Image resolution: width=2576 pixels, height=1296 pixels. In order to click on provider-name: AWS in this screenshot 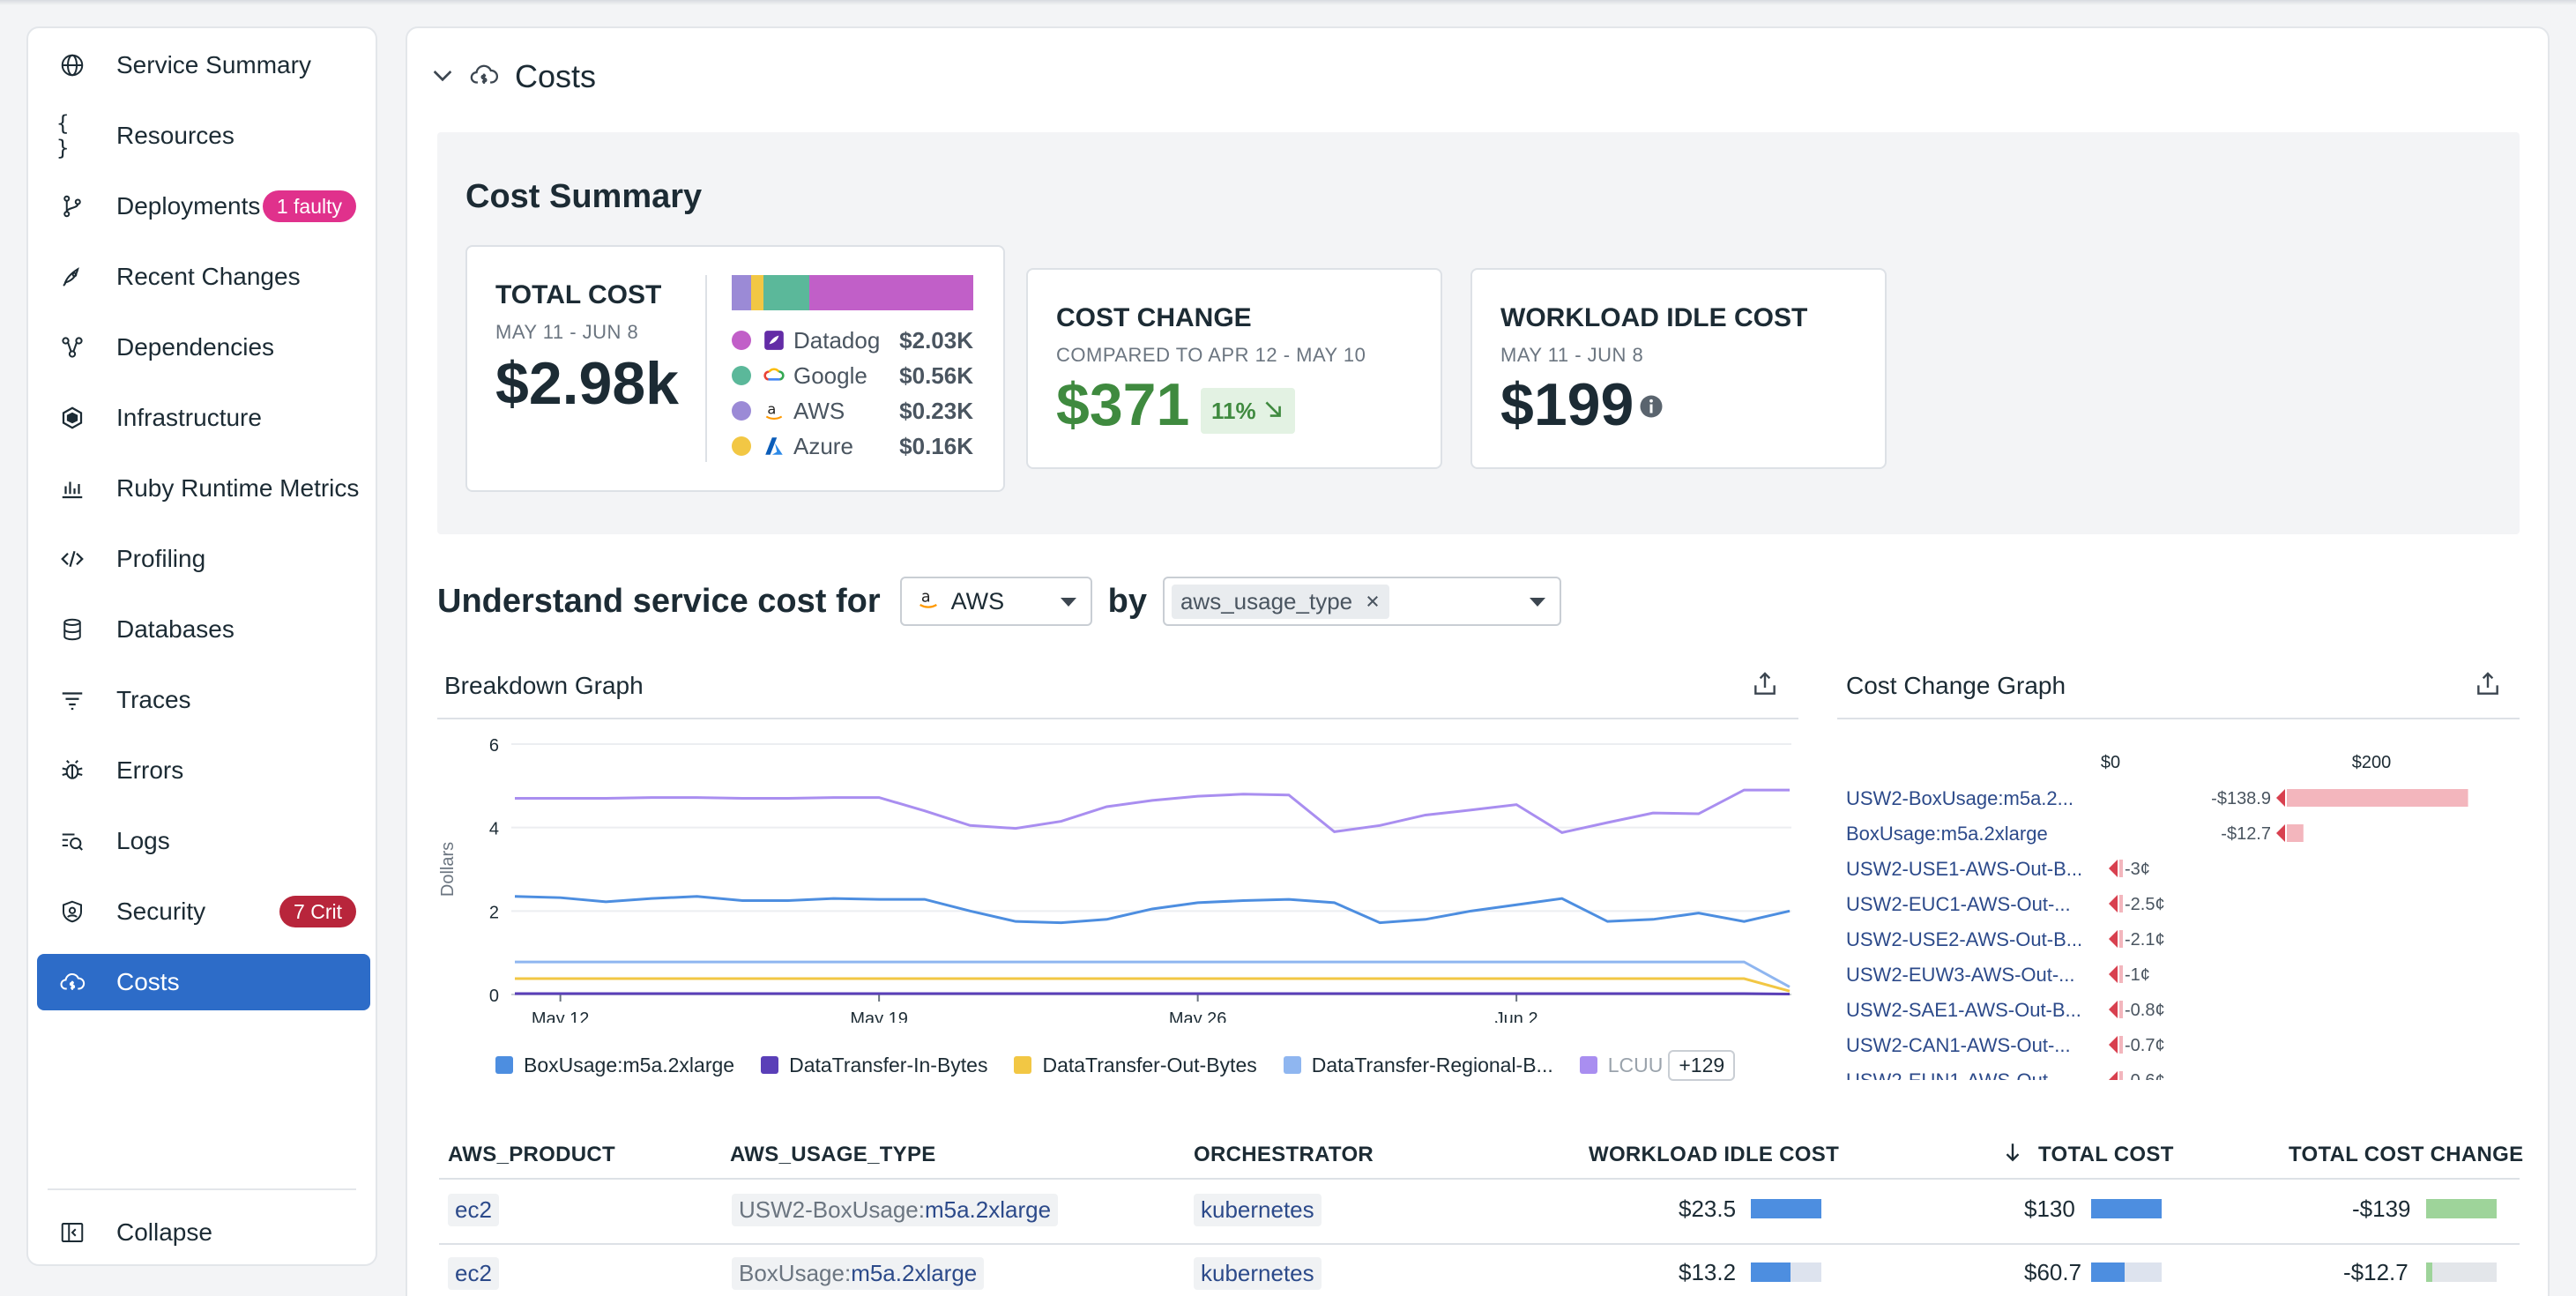, I will do `click(819, 410)`.